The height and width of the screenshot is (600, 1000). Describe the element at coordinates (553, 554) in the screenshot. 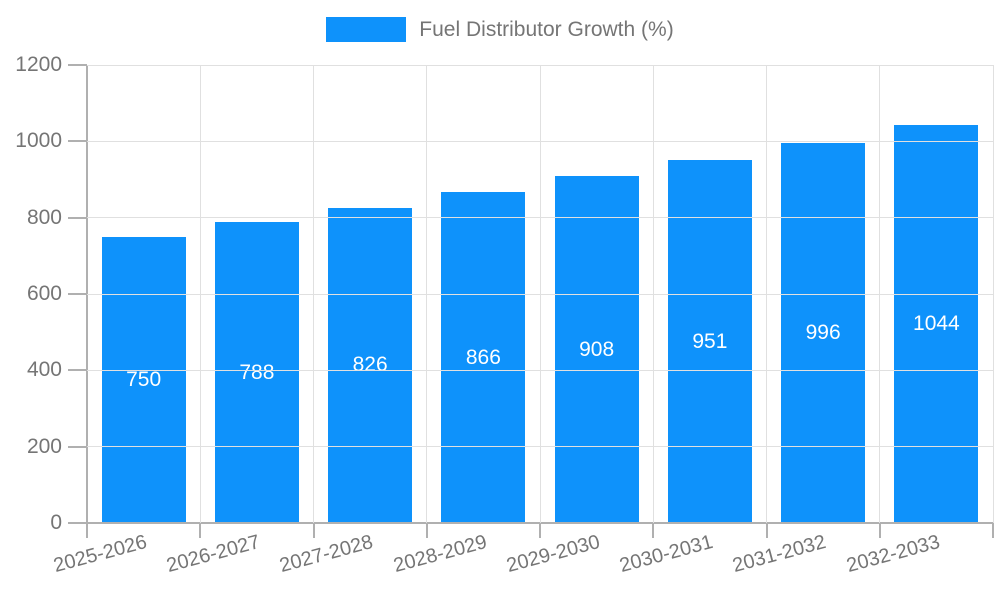

I see `x-tick-label: 2029-2030` at that location.